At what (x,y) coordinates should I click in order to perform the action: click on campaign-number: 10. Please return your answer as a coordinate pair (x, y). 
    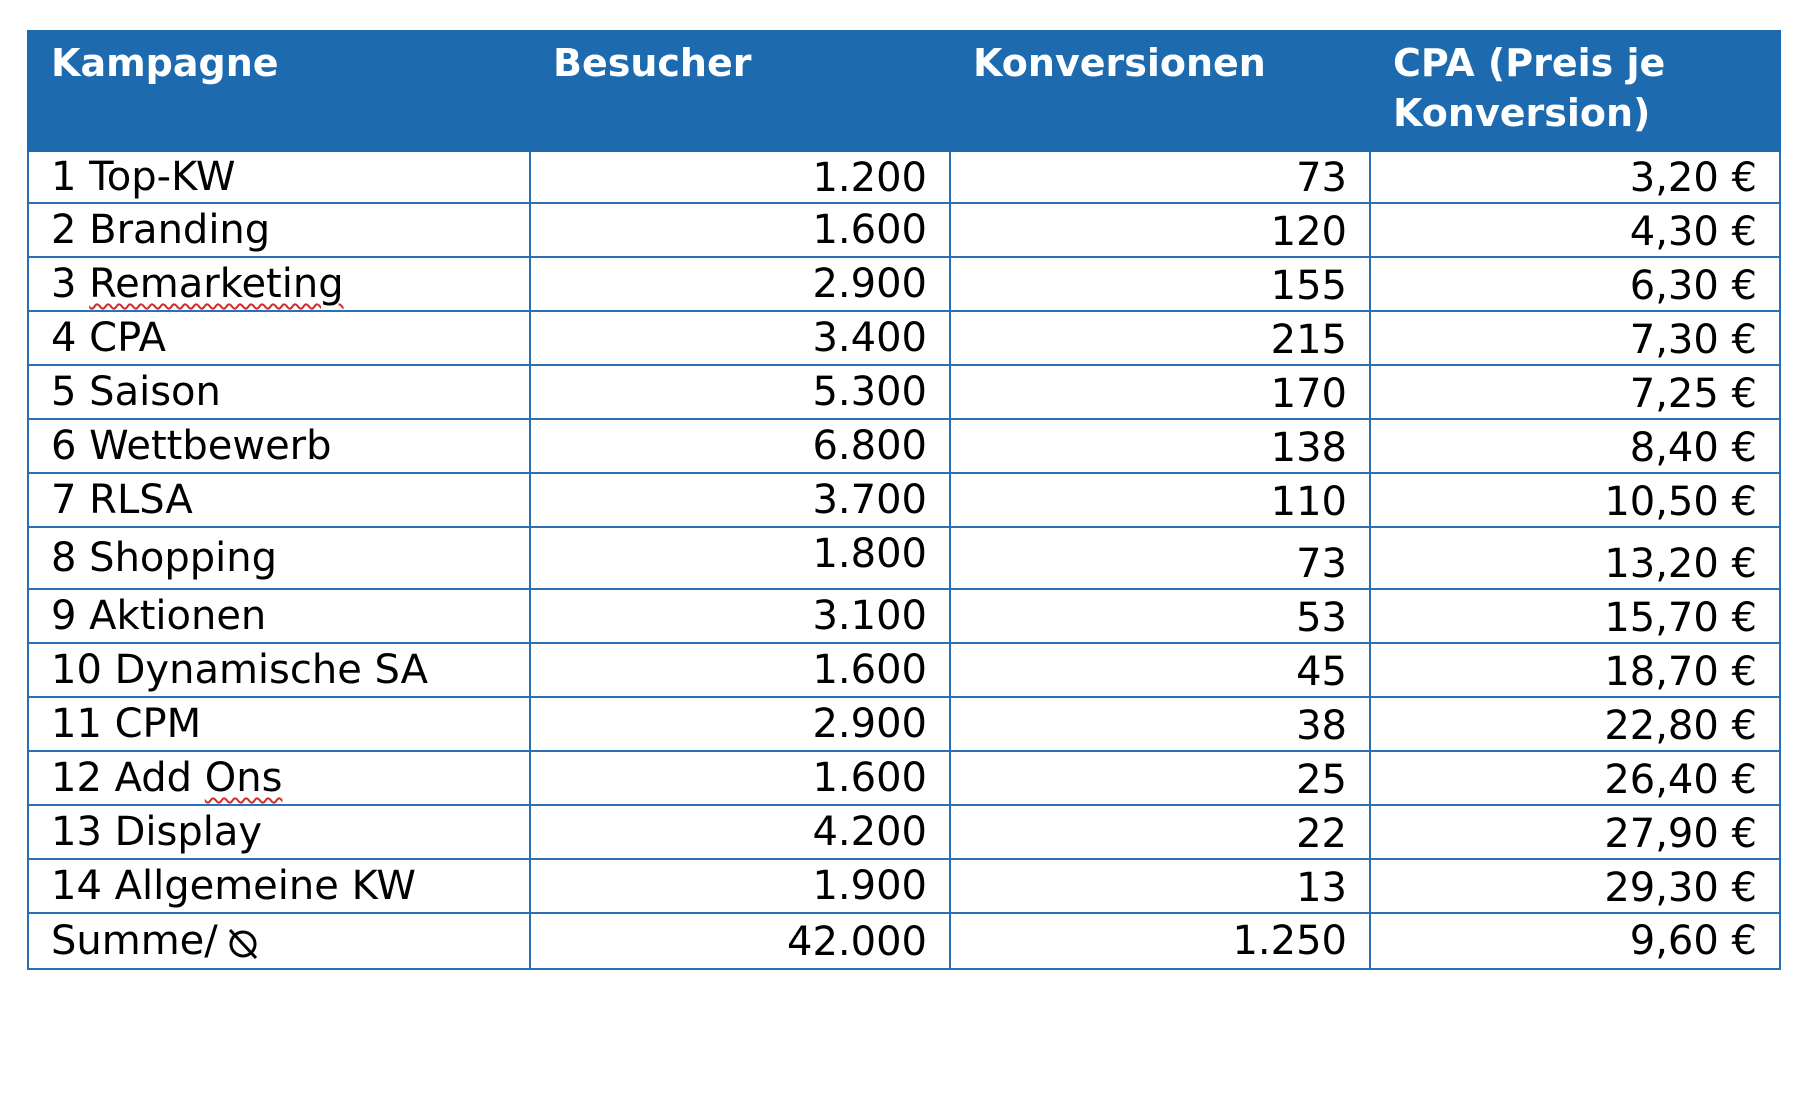
    Looking at the image, I should click on (76, 670).